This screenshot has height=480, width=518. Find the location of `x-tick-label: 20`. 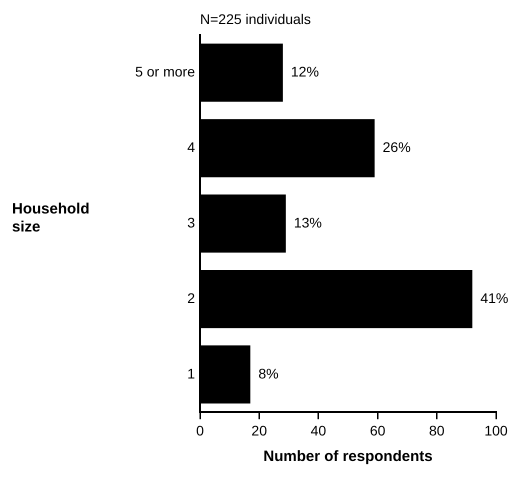

x-tick-label: 20 is located at coordinates (259, 430).